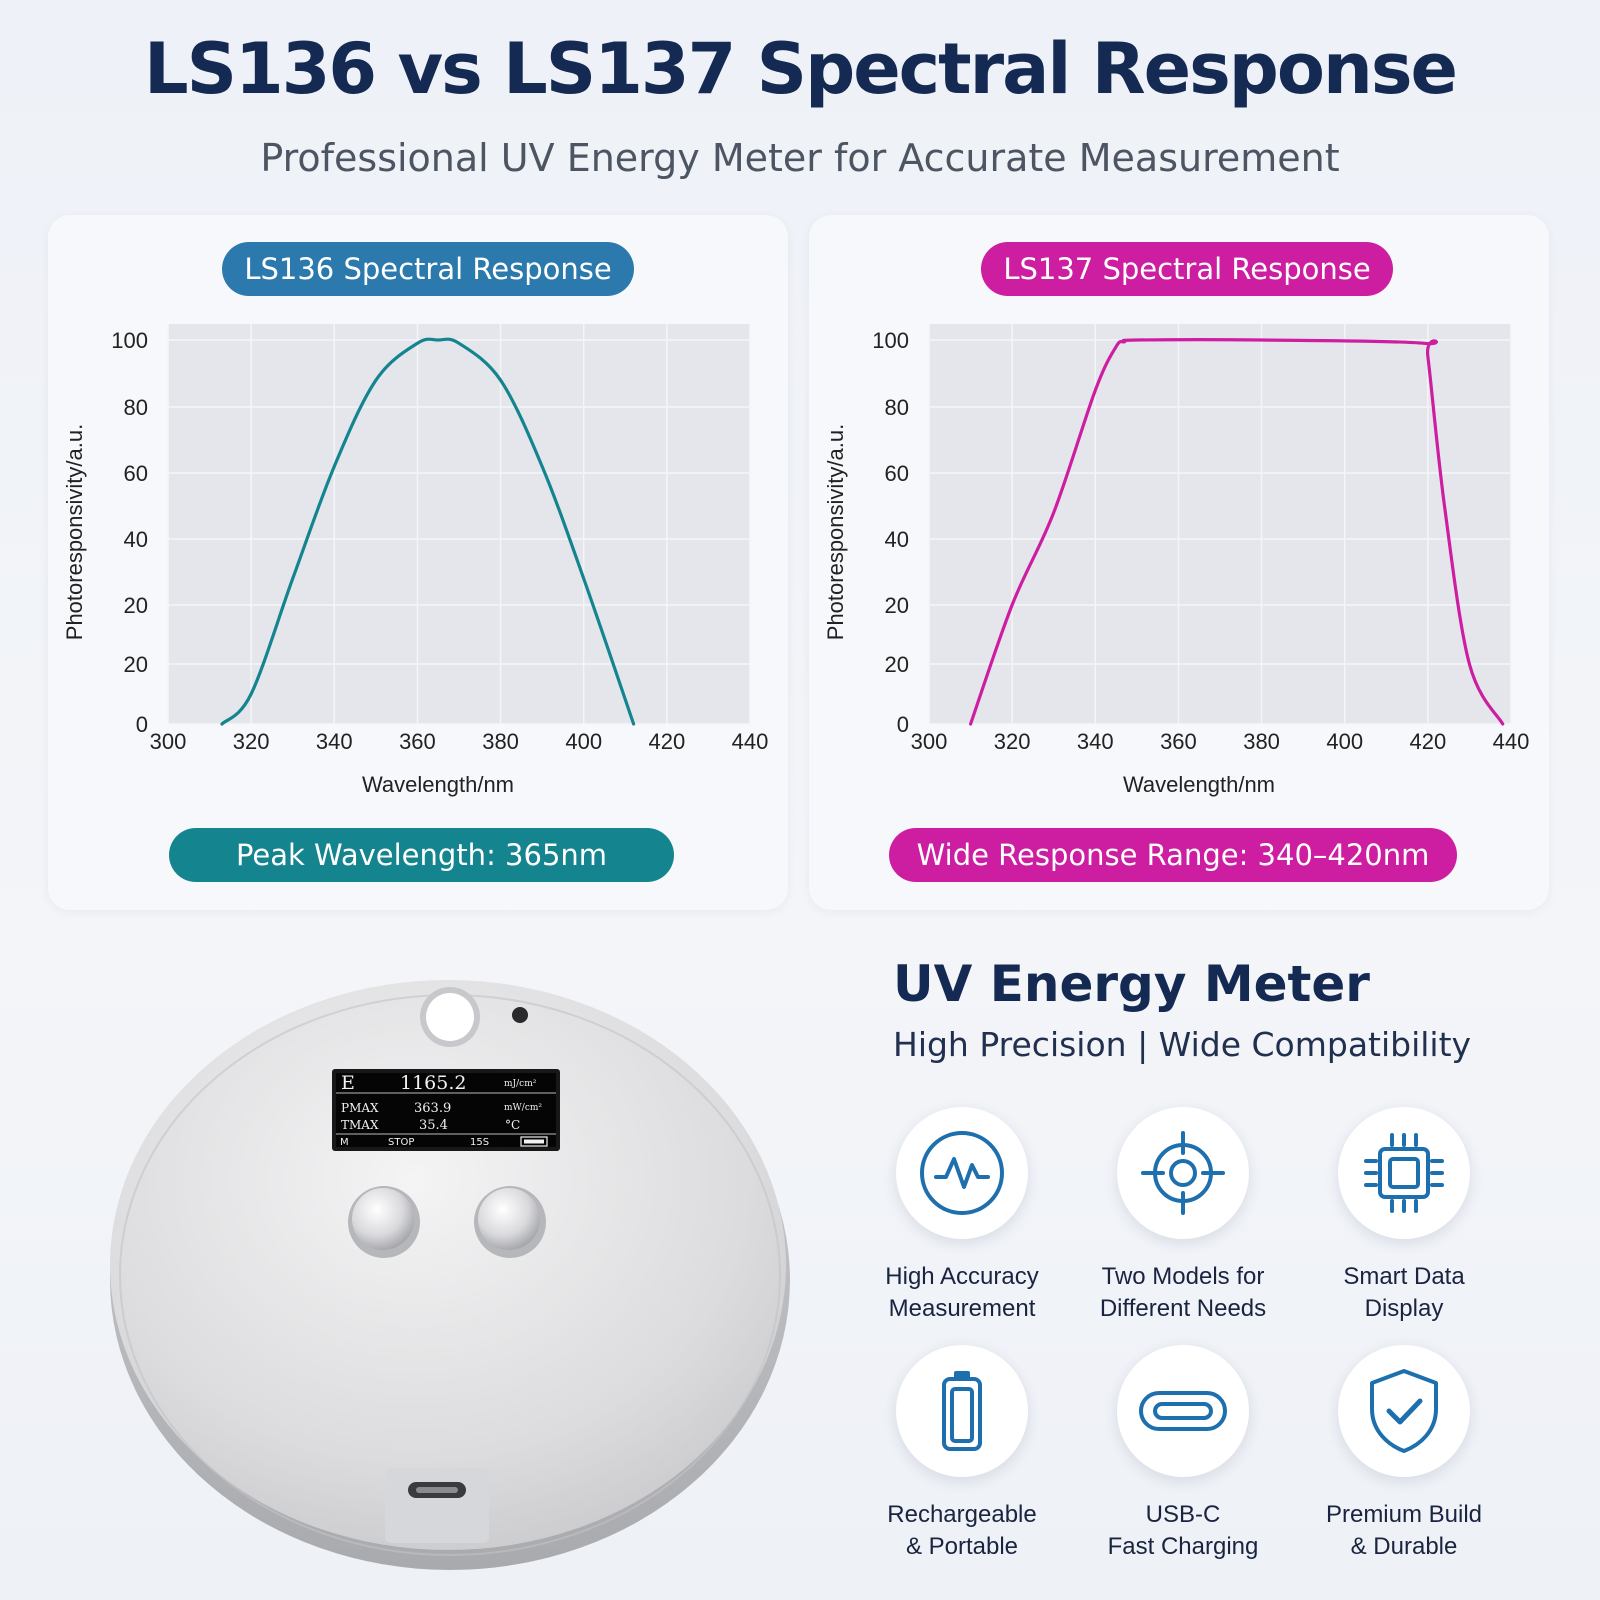  Describe the element at coordinates (801, 69) in the screenshot. I see `page-title: LS136 vs LS137 Spectral Response` at that location.